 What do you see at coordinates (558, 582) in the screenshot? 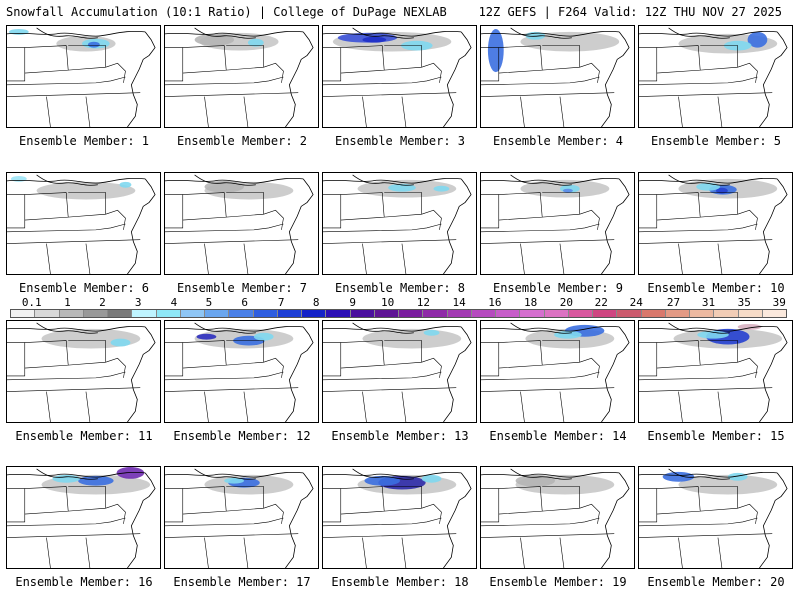
I see `member-caption: Ensemble Member: 19` at bounding box center [558, 582].